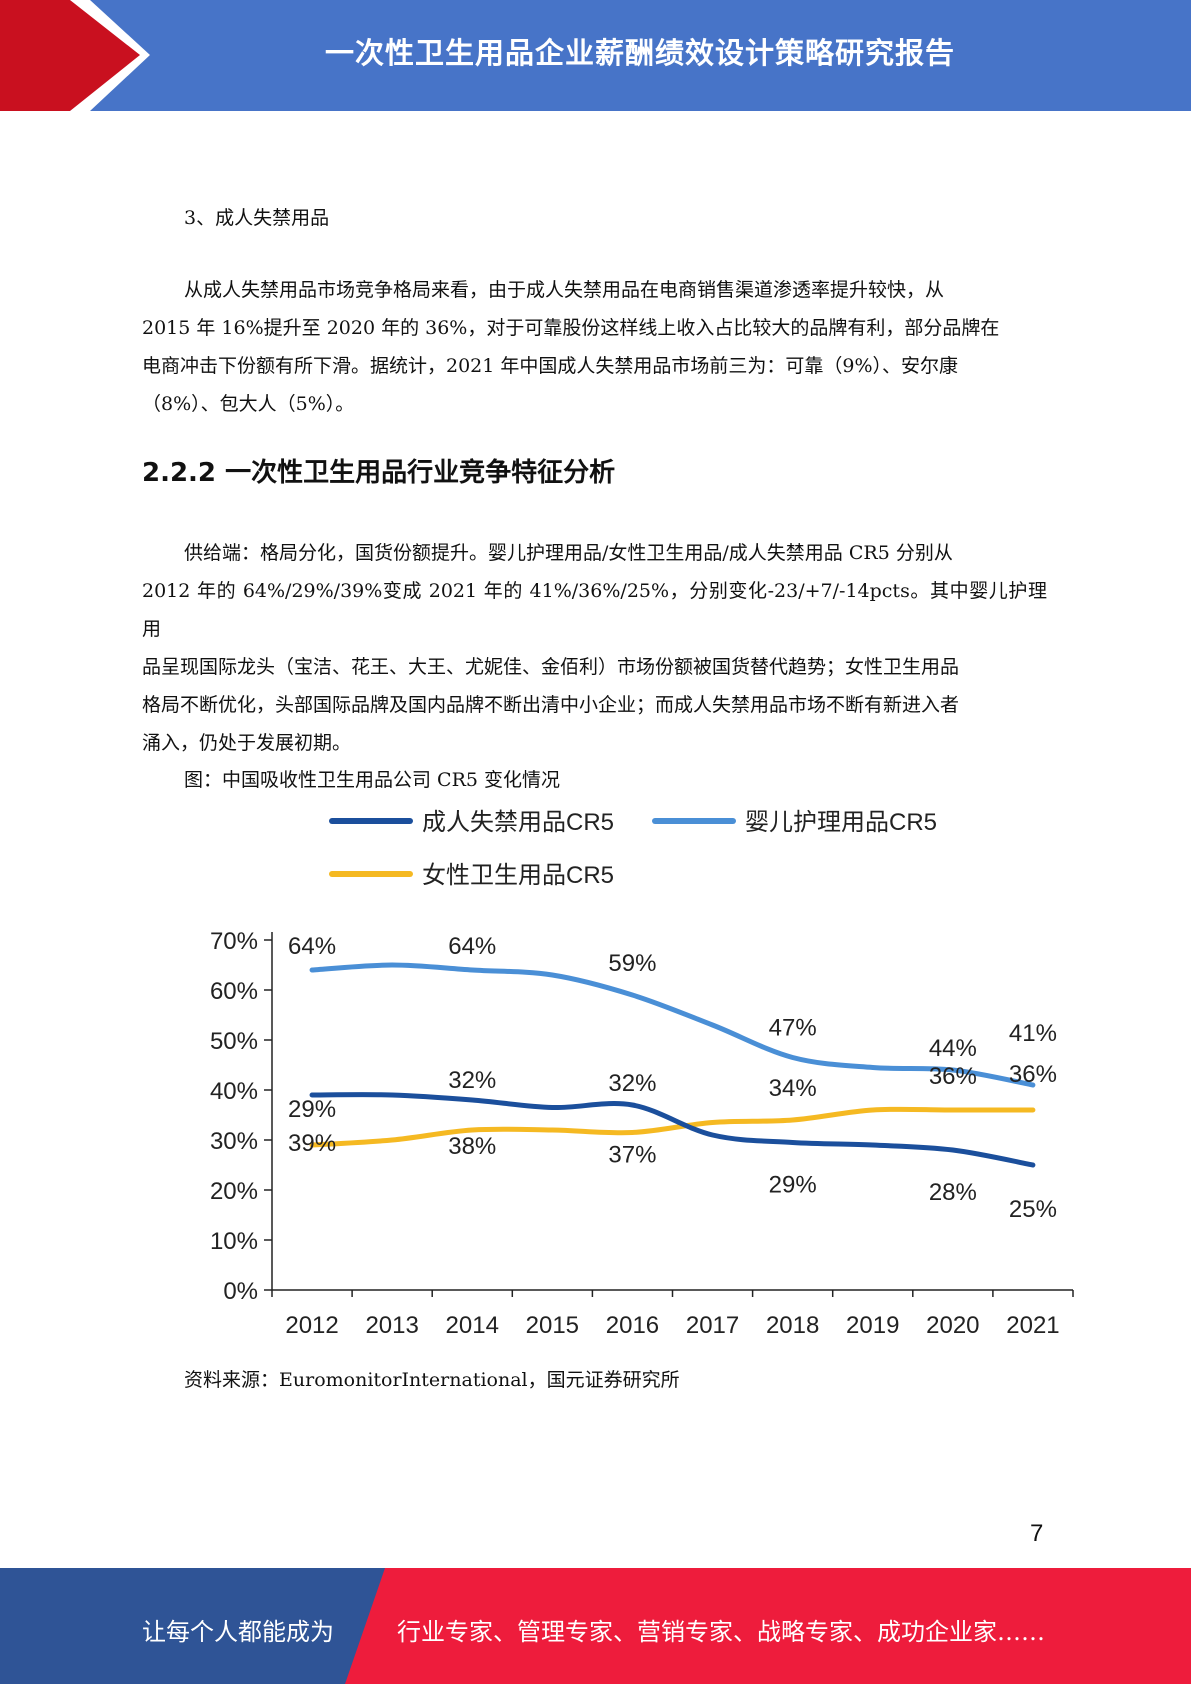  I want to click on y-tick-label: 50%, so click(234, 1041).